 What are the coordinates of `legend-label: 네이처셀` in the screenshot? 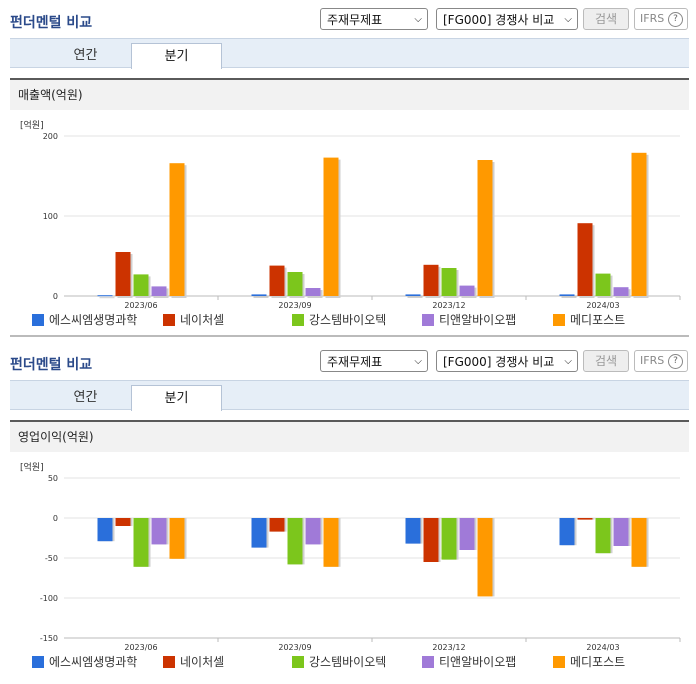 It's located at (202, 662).